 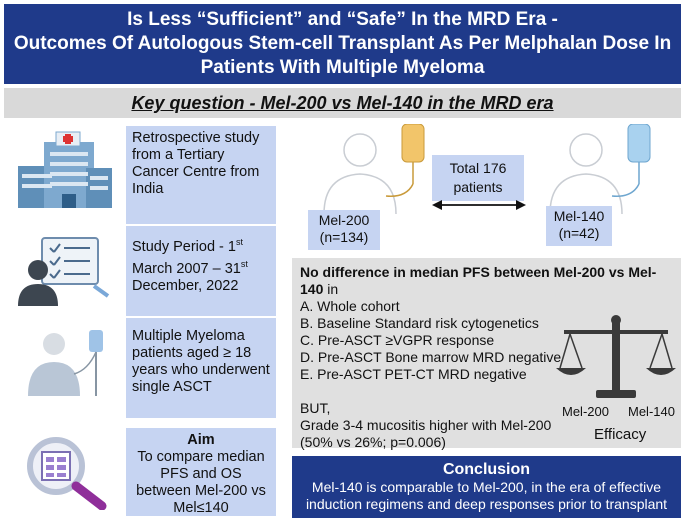 I want to click on mel200-patient-iv-icon, so click(x=374, y=169).